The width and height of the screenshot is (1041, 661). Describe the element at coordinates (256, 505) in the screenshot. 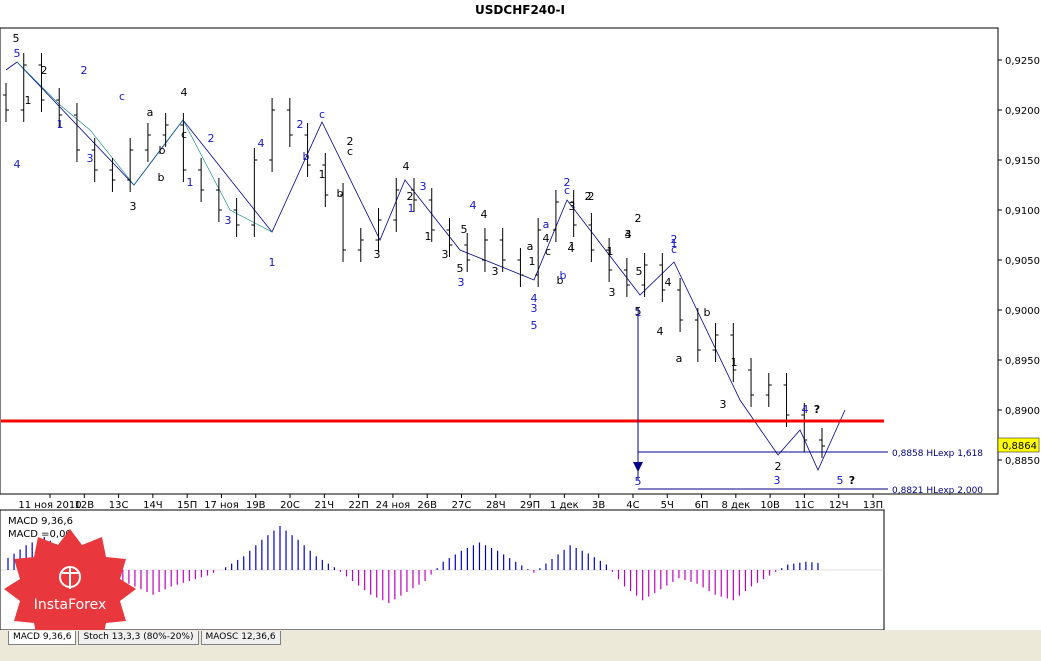

I see `x-tick-label: 19В` at that location.